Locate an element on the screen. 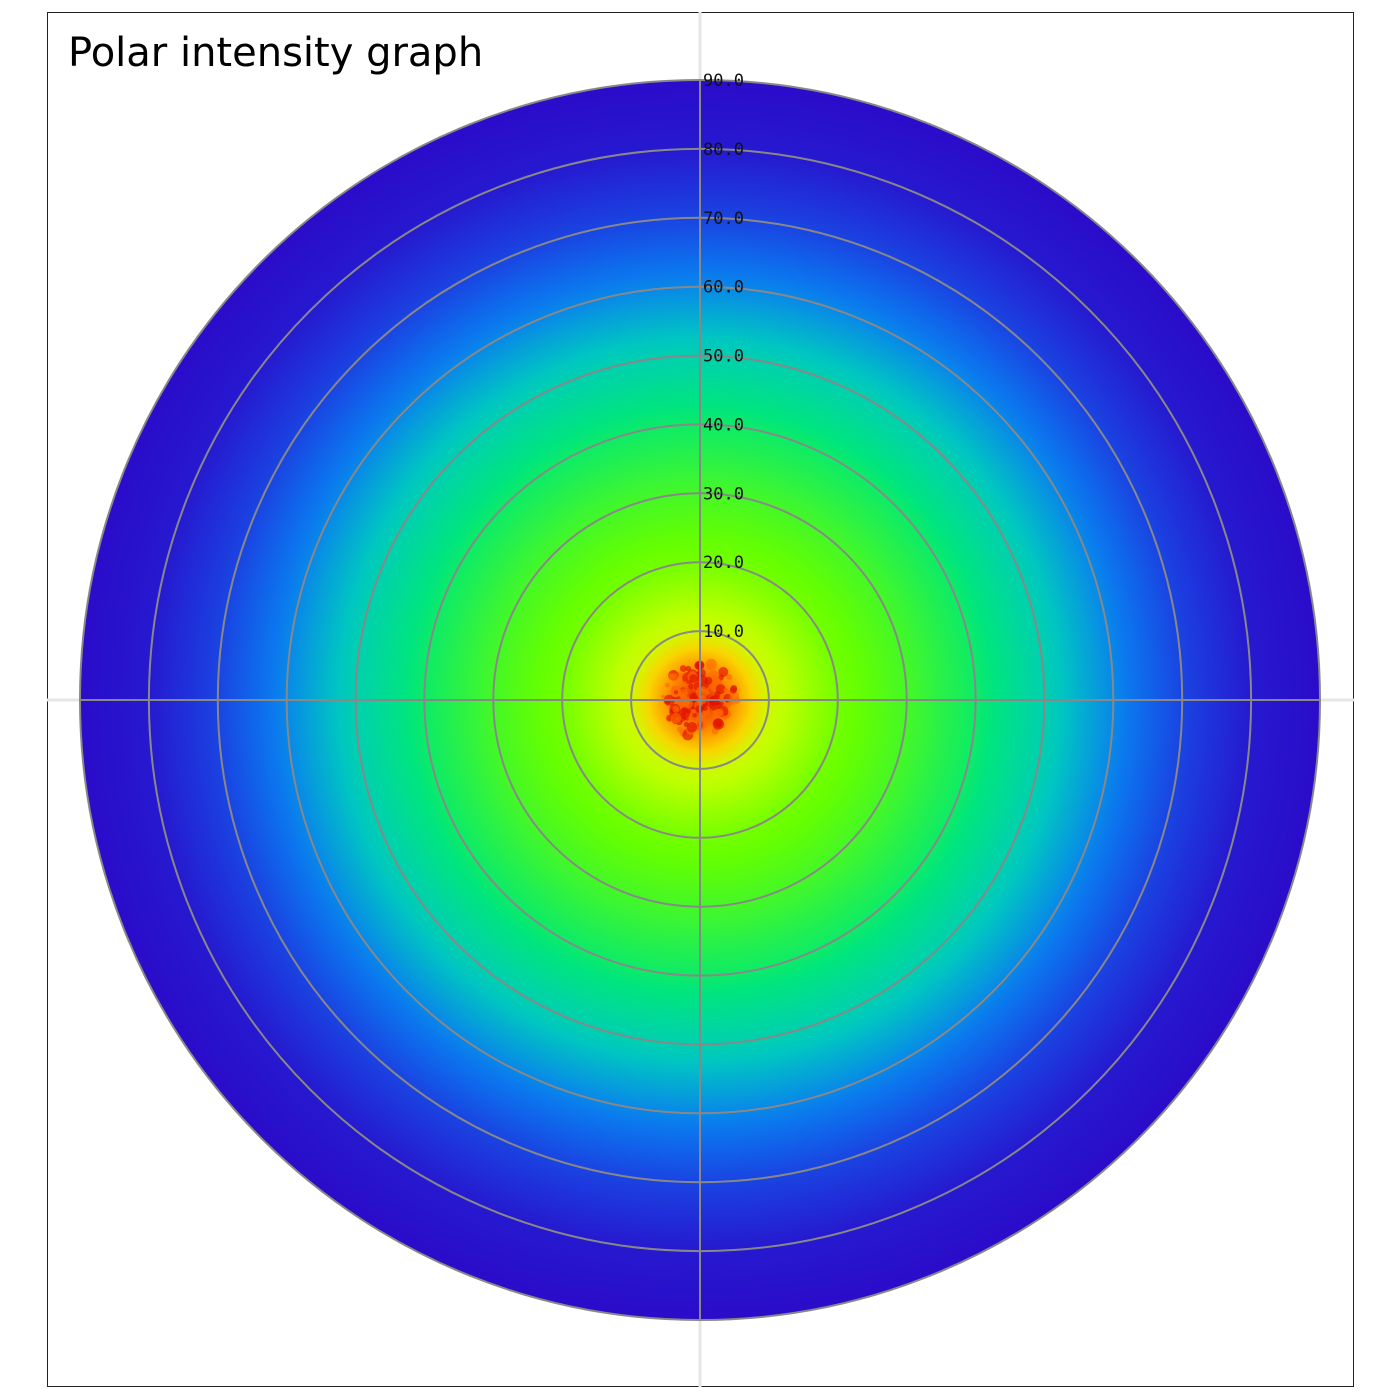 Image resolution: width=1400 pixels, height=1400 pixels. center-hotspot is located at coordinates (700, 699).